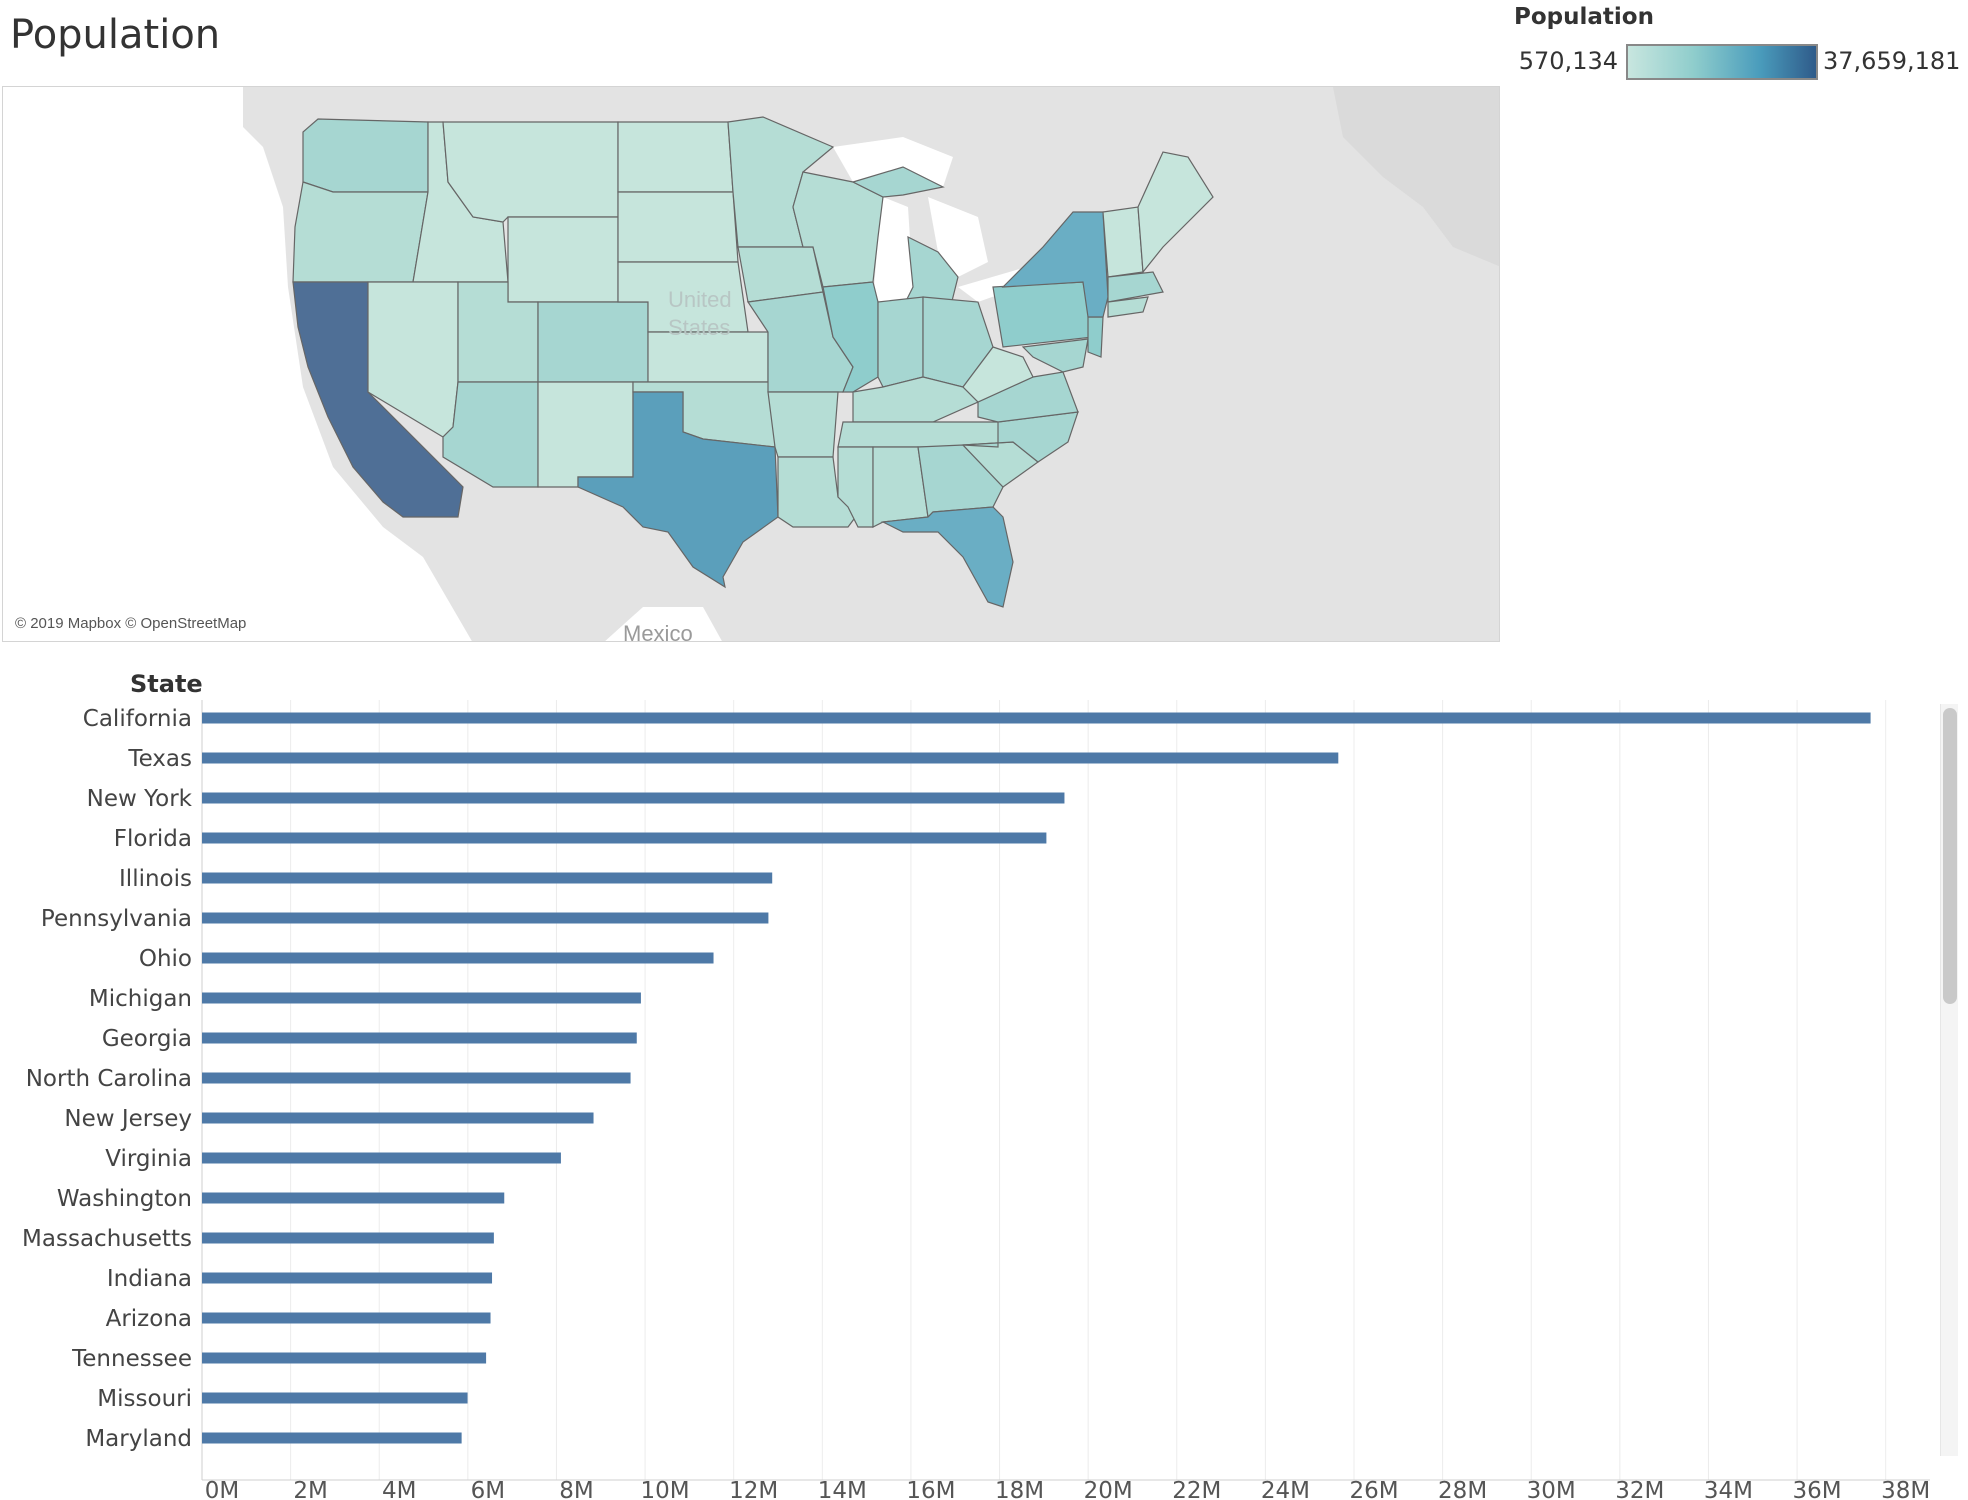 The height and width of the screenshot is (1500, 1968). I want to click on page-title: Population, so click(115, 35).